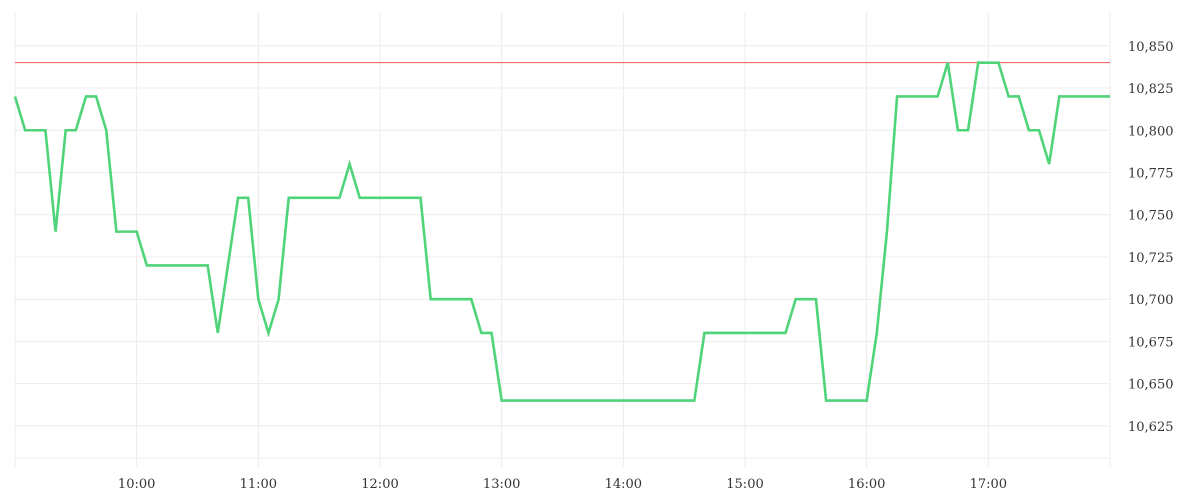 The height and width of the screenshot is (500, 1200). What do you see at coordinates (136, 484) in the screenshot?
I see `x-tick-label: 10:00` at bounding box center [136, 484].